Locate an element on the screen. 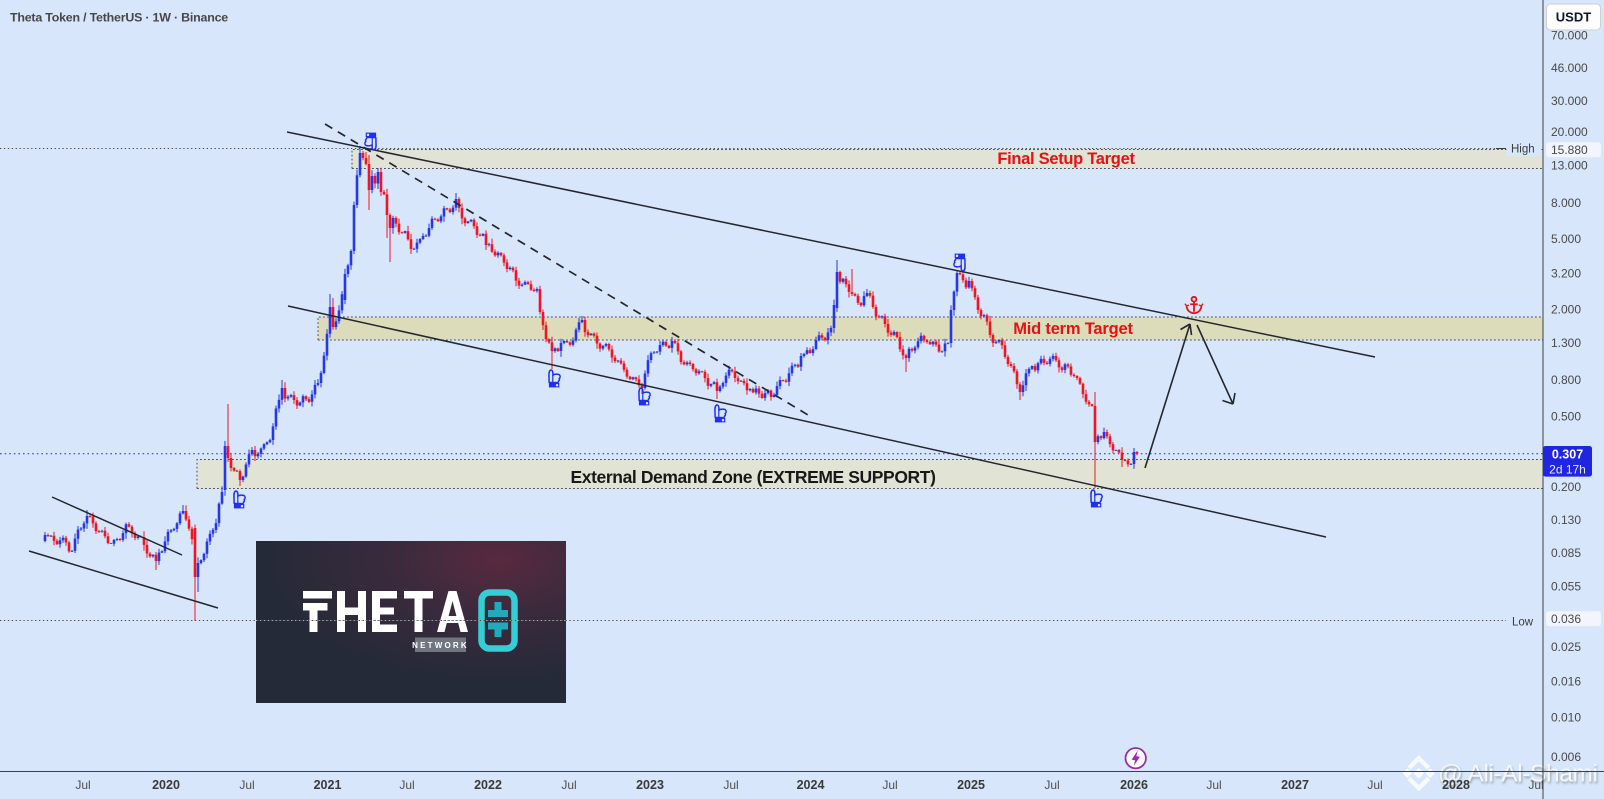 The image size is (1604, 799). svg-text: 2020 is located at coordinates (166, 785).